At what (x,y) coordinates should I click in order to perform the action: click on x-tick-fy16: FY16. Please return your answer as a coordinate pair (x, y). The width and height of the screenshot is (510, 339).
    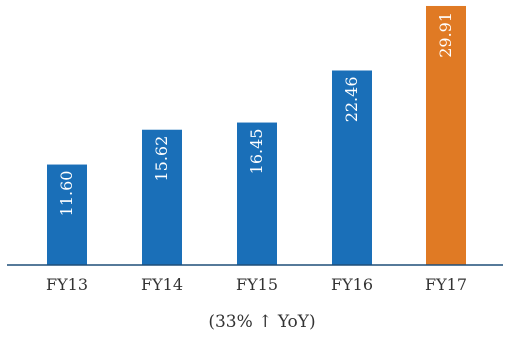
    Looking at the image, I should click on (352, 284).